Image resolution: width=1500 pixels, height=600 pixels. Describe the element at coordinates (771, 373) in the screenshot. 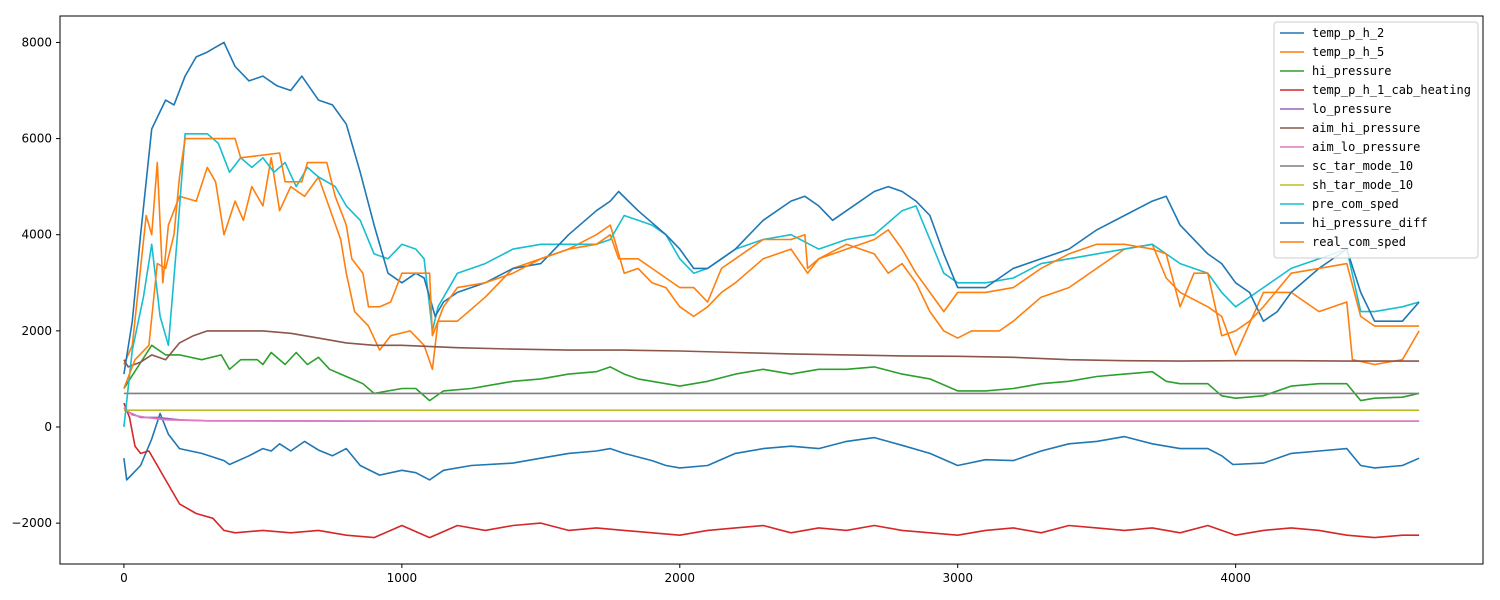

I see `series-line-hi-pressure` at that location.